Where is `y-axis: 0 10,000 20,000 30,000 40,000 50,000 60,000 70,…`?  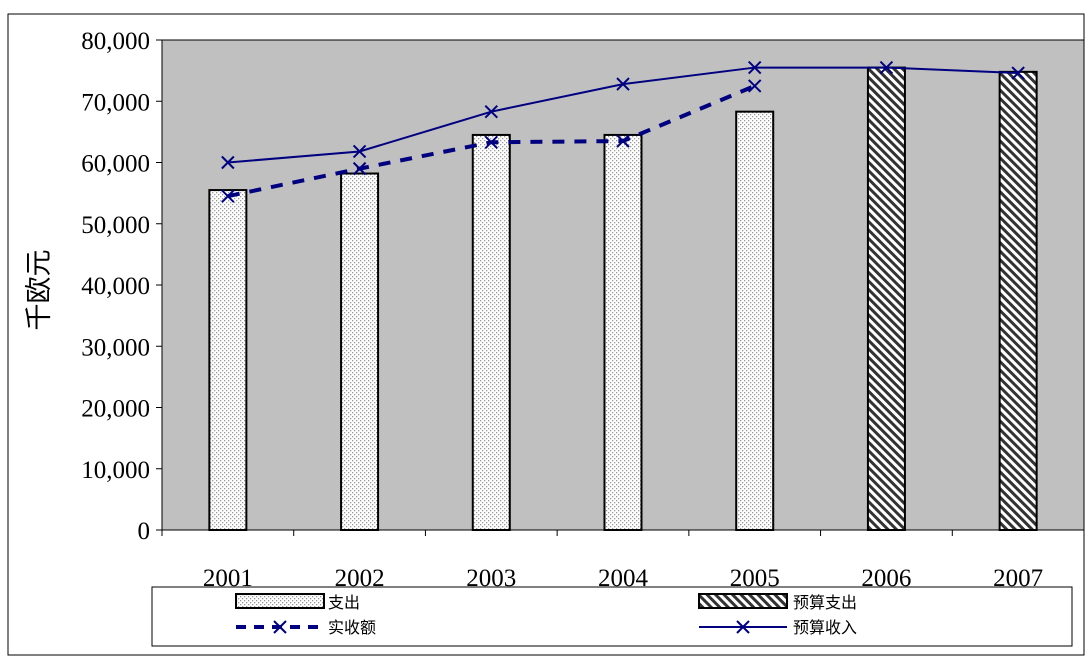
y-axis: 0 10,000 20,000 30,000 40,000 50,000 60,000 70,… is located at coordinates (122, 286).